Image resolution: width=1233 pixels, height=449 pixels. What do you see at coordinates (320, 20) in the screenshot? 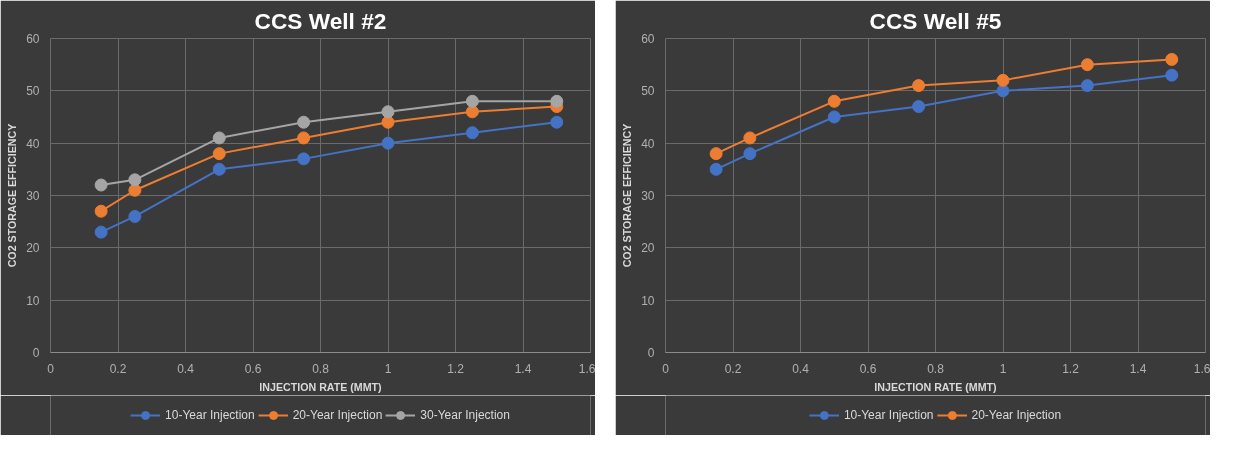
I see `chart-title: CCS Well #2` at bounding box center [320, 20].